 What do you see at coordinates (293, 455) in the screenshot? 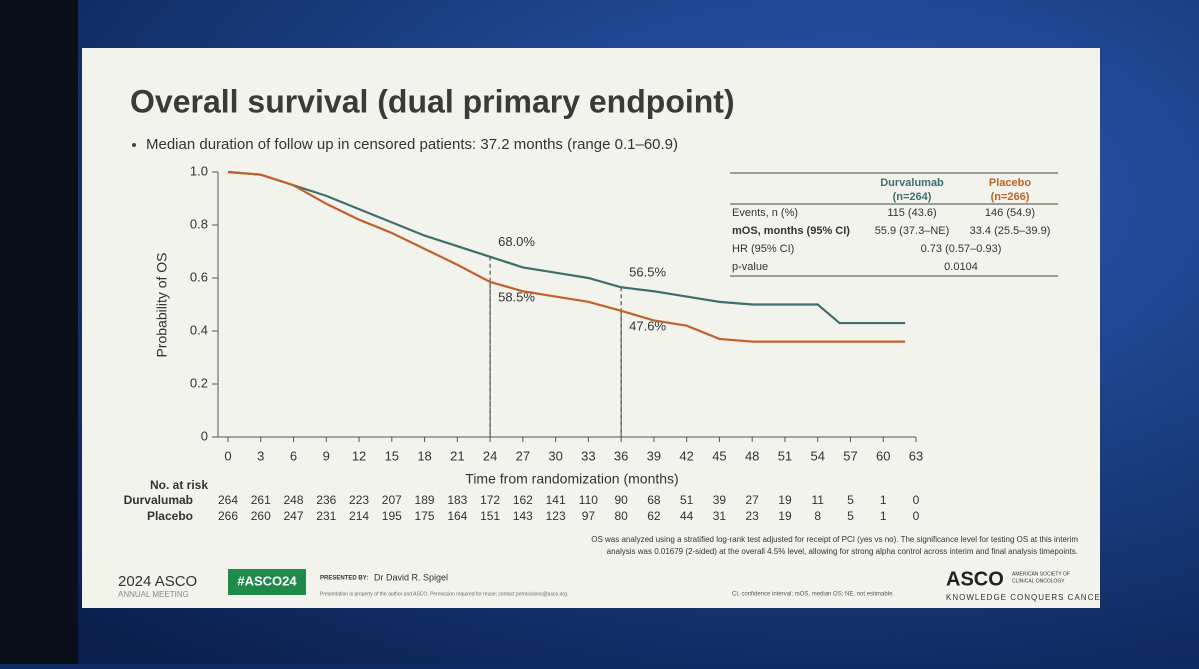
I see `x-tick-label: 6` at bounding box center [293, 455].